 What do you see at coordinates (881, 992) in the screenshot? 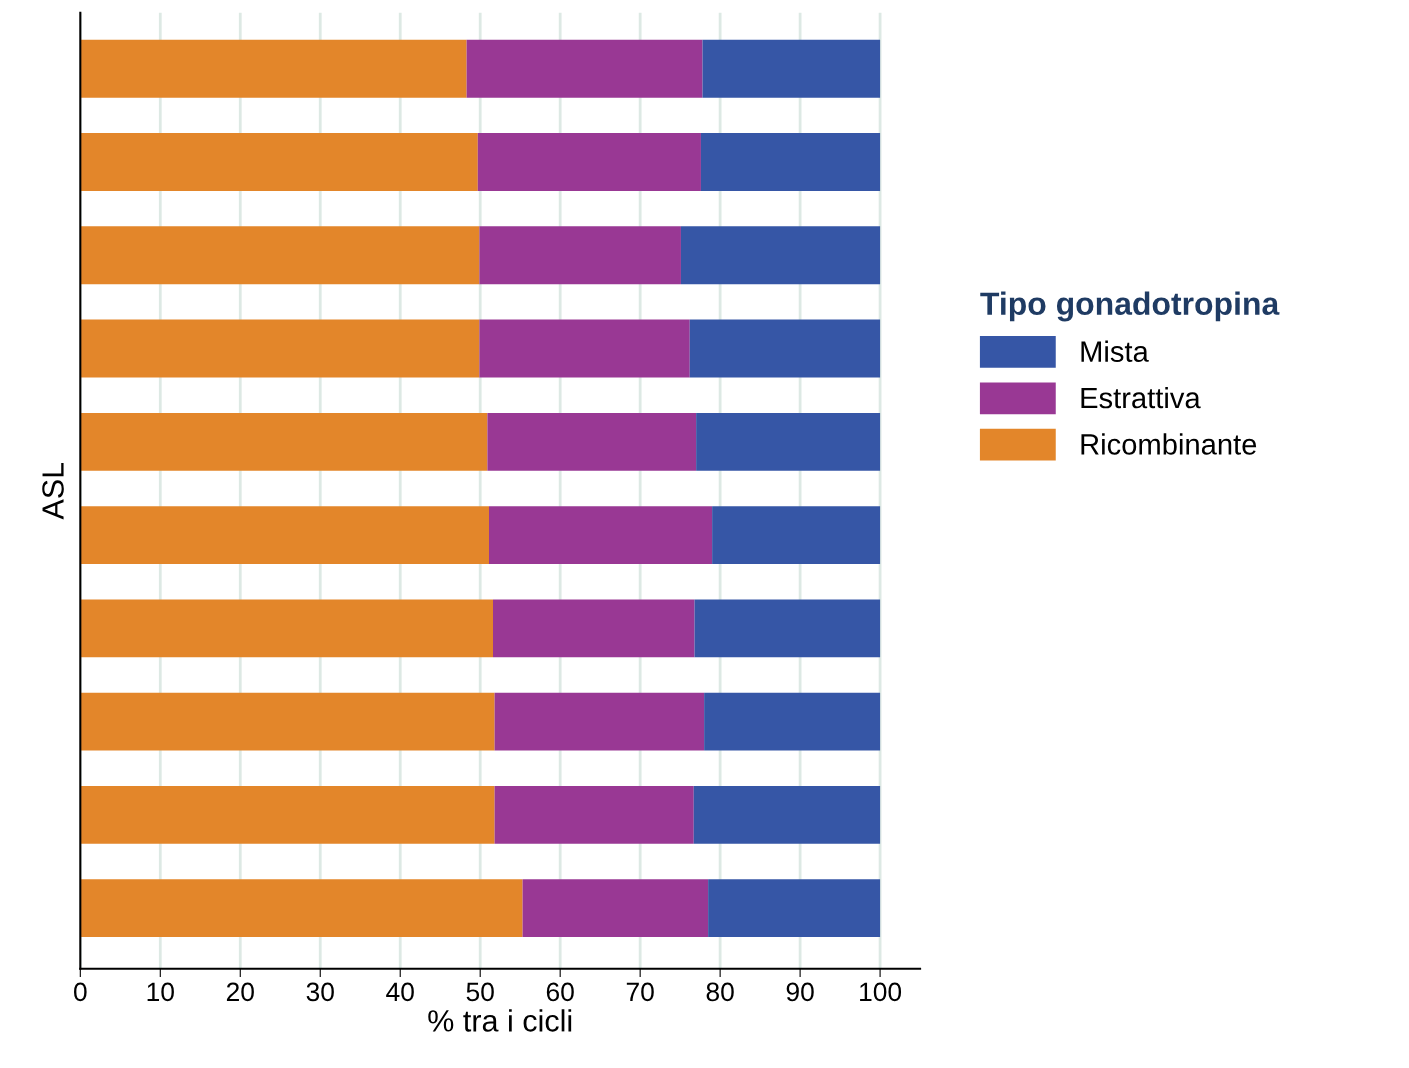
I see `x-tick-label: 100` at bounding box center [881, 992].